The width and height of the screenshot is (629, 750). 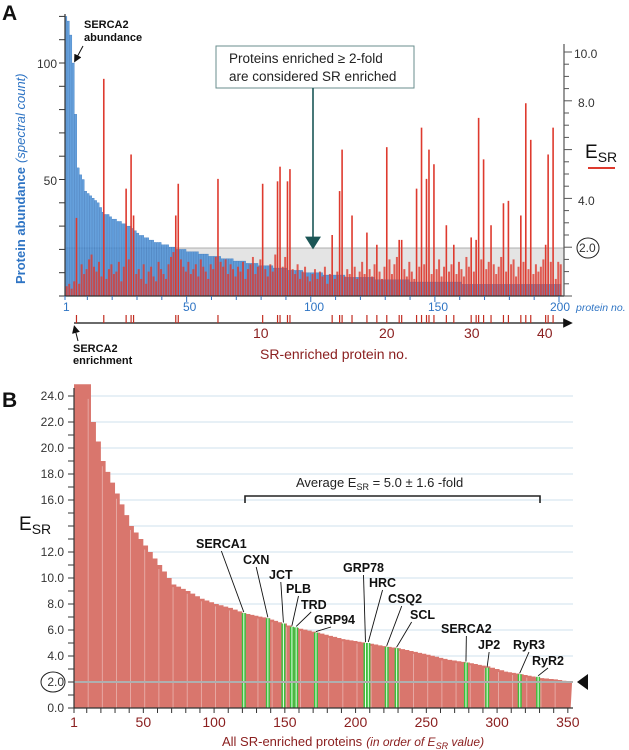 I want to click on serca2-abundance-annotation: SERCA2 abundance, so click(x=113, y=31).